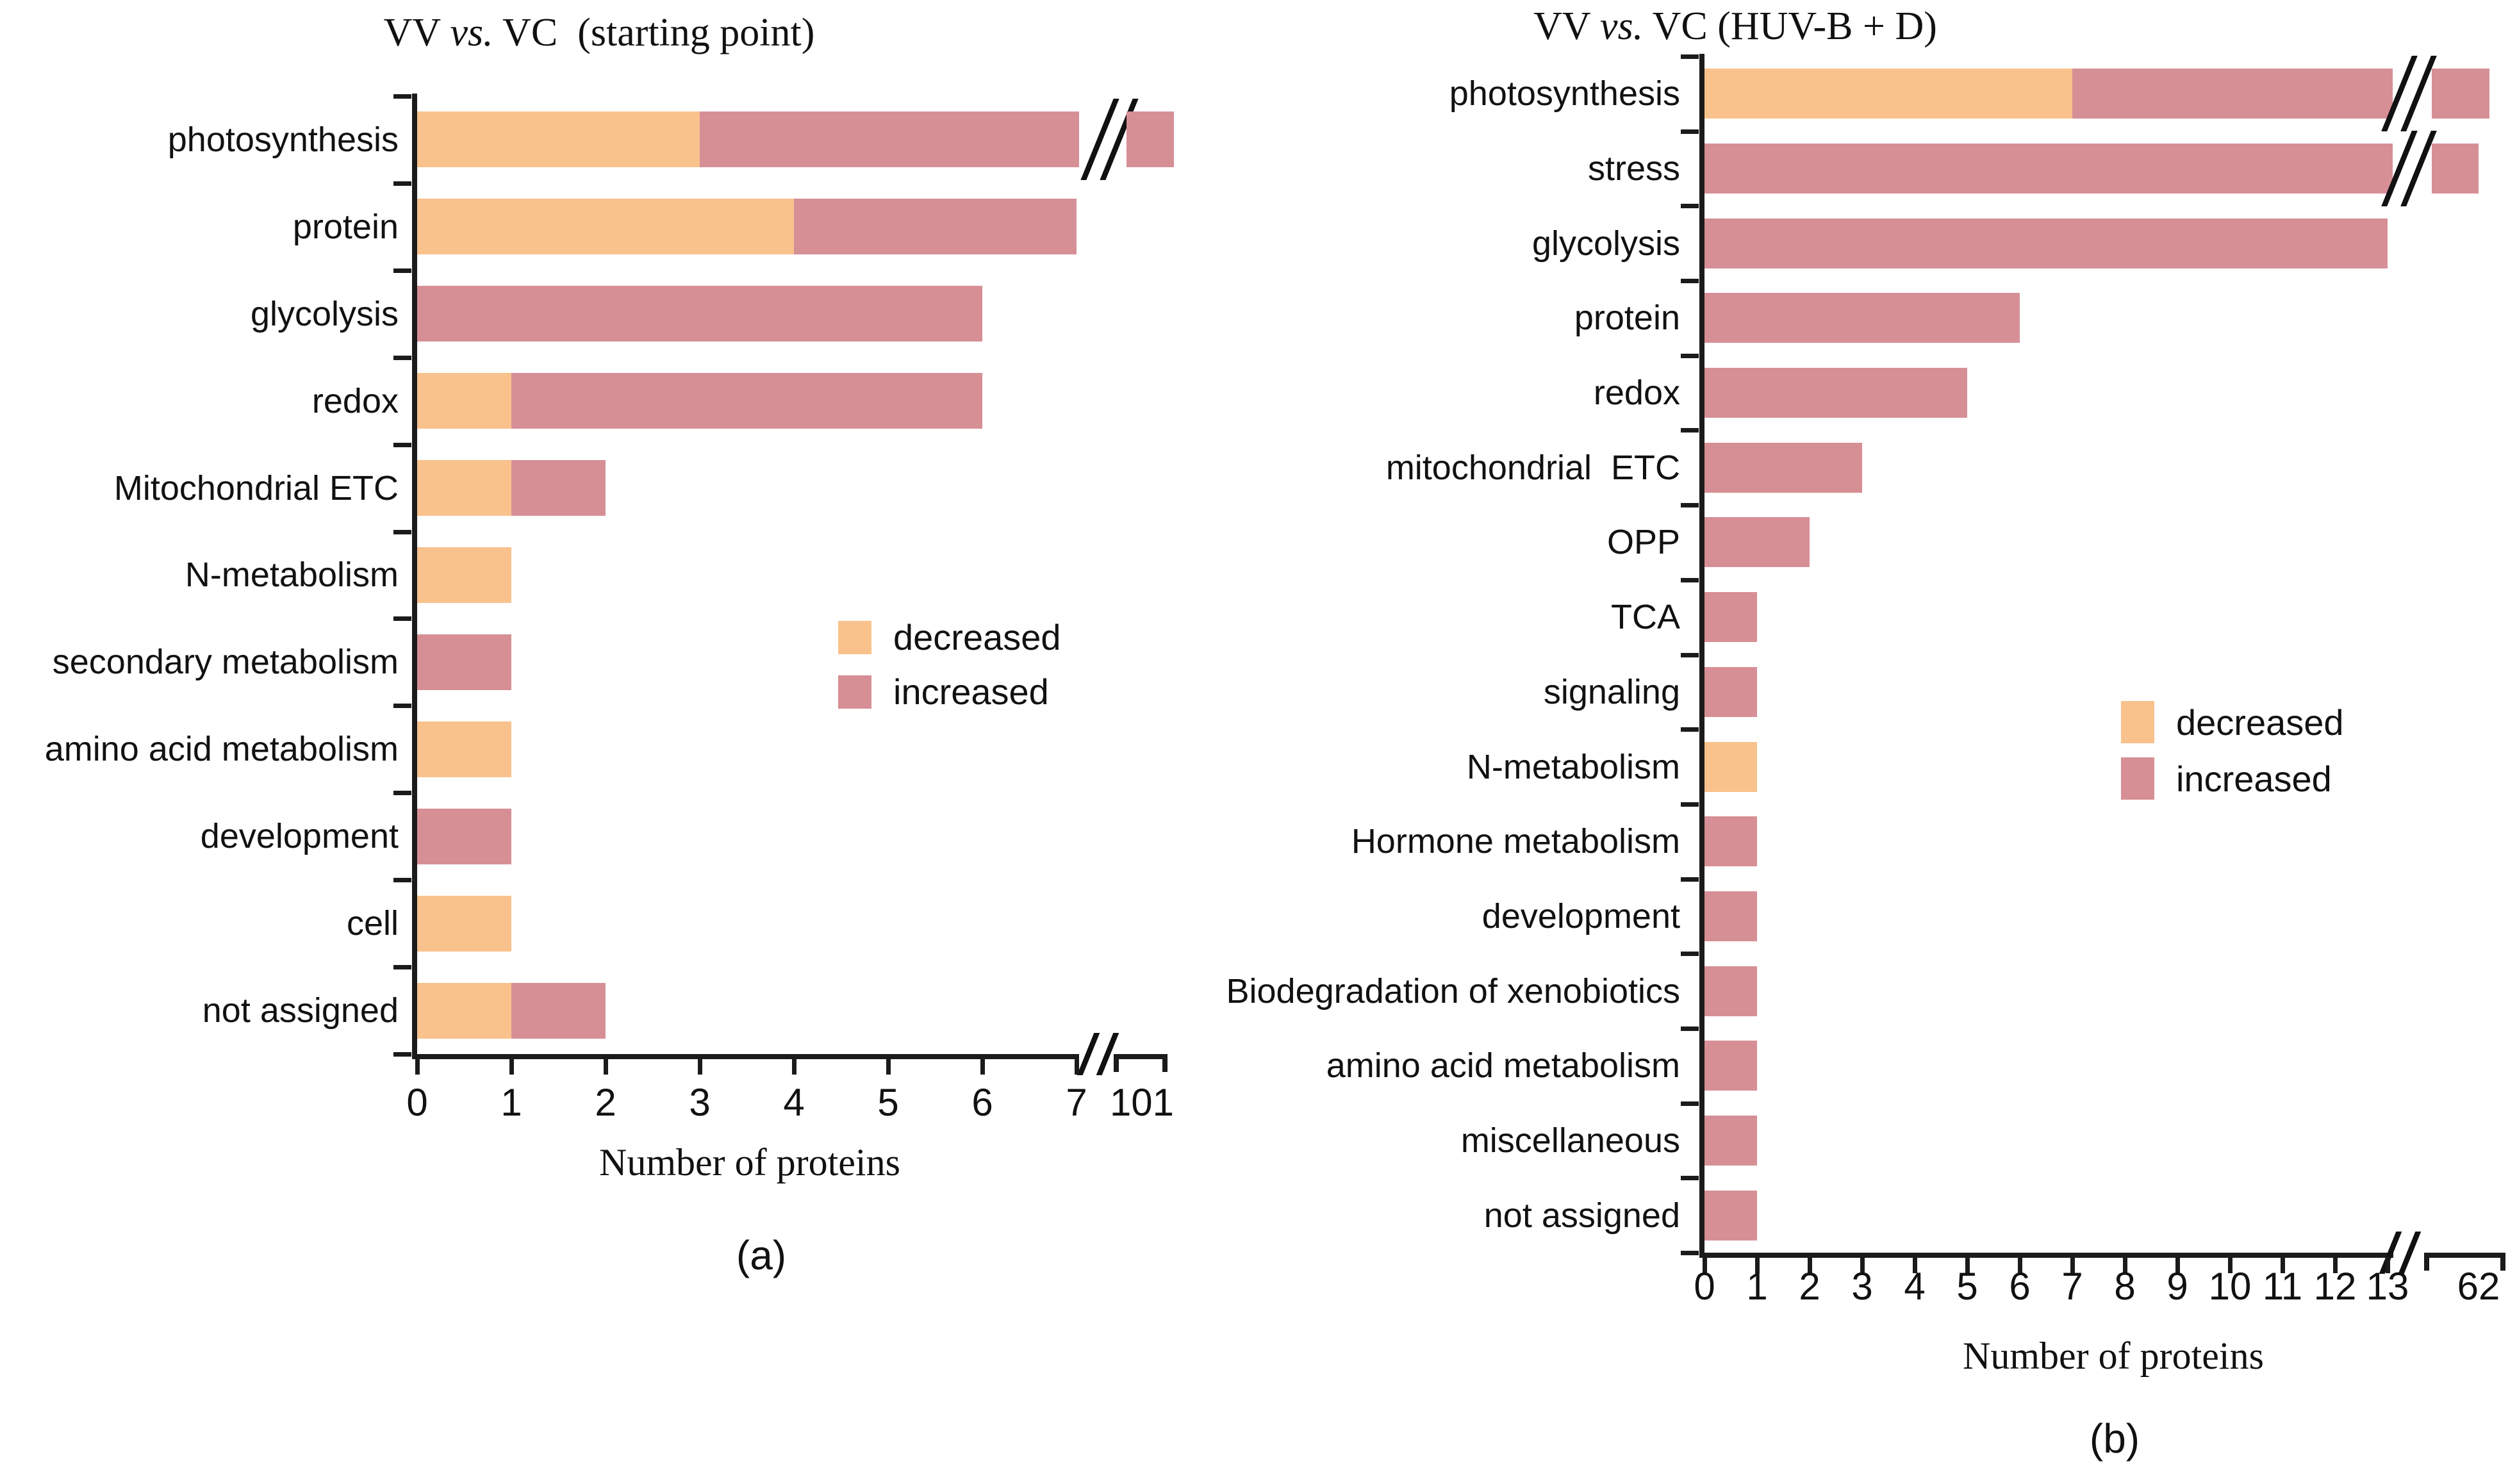 The image size is (2517, 1484). What do you see at coordinates (1567, 26) in the screenshot?
I see `chart-b-title-pre: VV` at bounding box center [1567, 26].